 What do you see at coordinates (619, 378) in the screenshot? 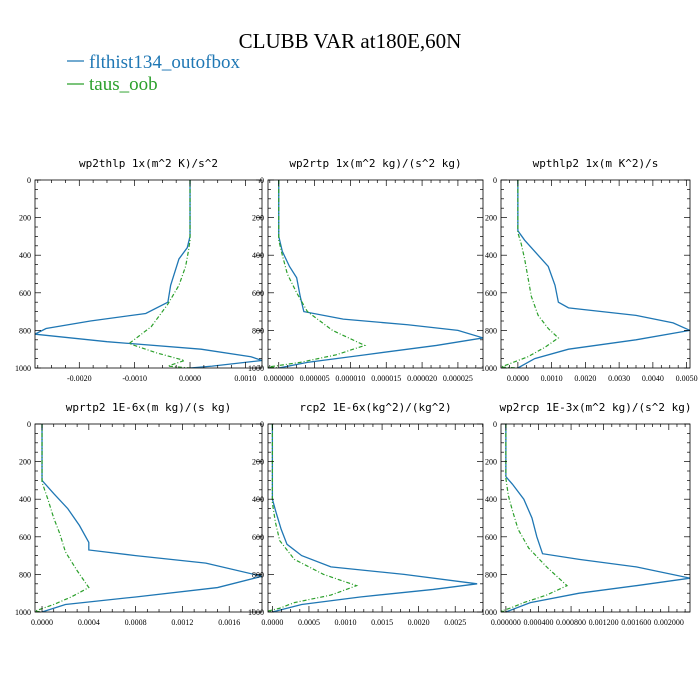
I see `x-tick-label: 0.0030` at bounding box center [619, 378].